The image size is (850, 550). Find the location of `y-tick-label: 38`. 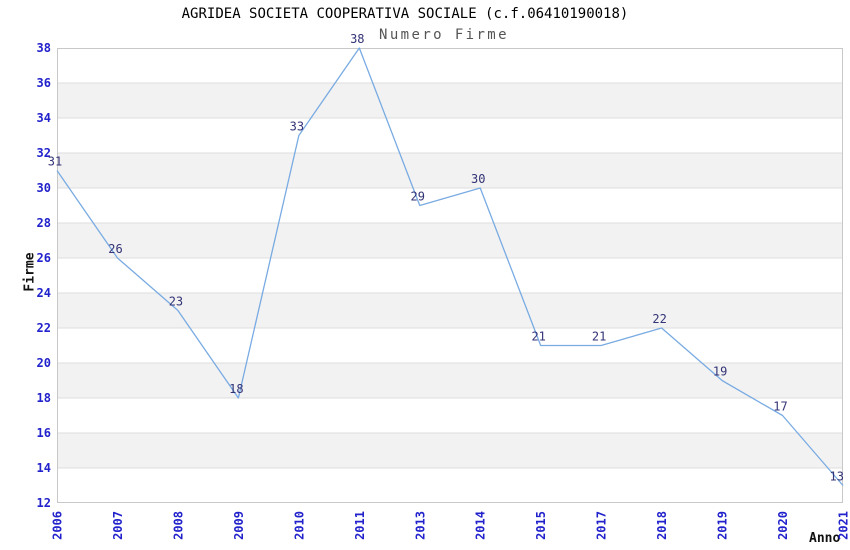

y-tick-label: 38 is located at coordinates (44, 48).